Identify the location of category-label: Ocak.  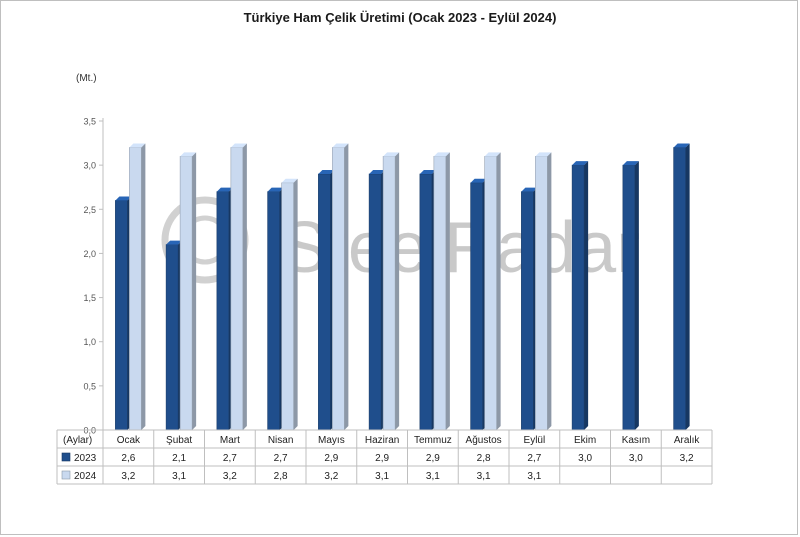
(129, 440).